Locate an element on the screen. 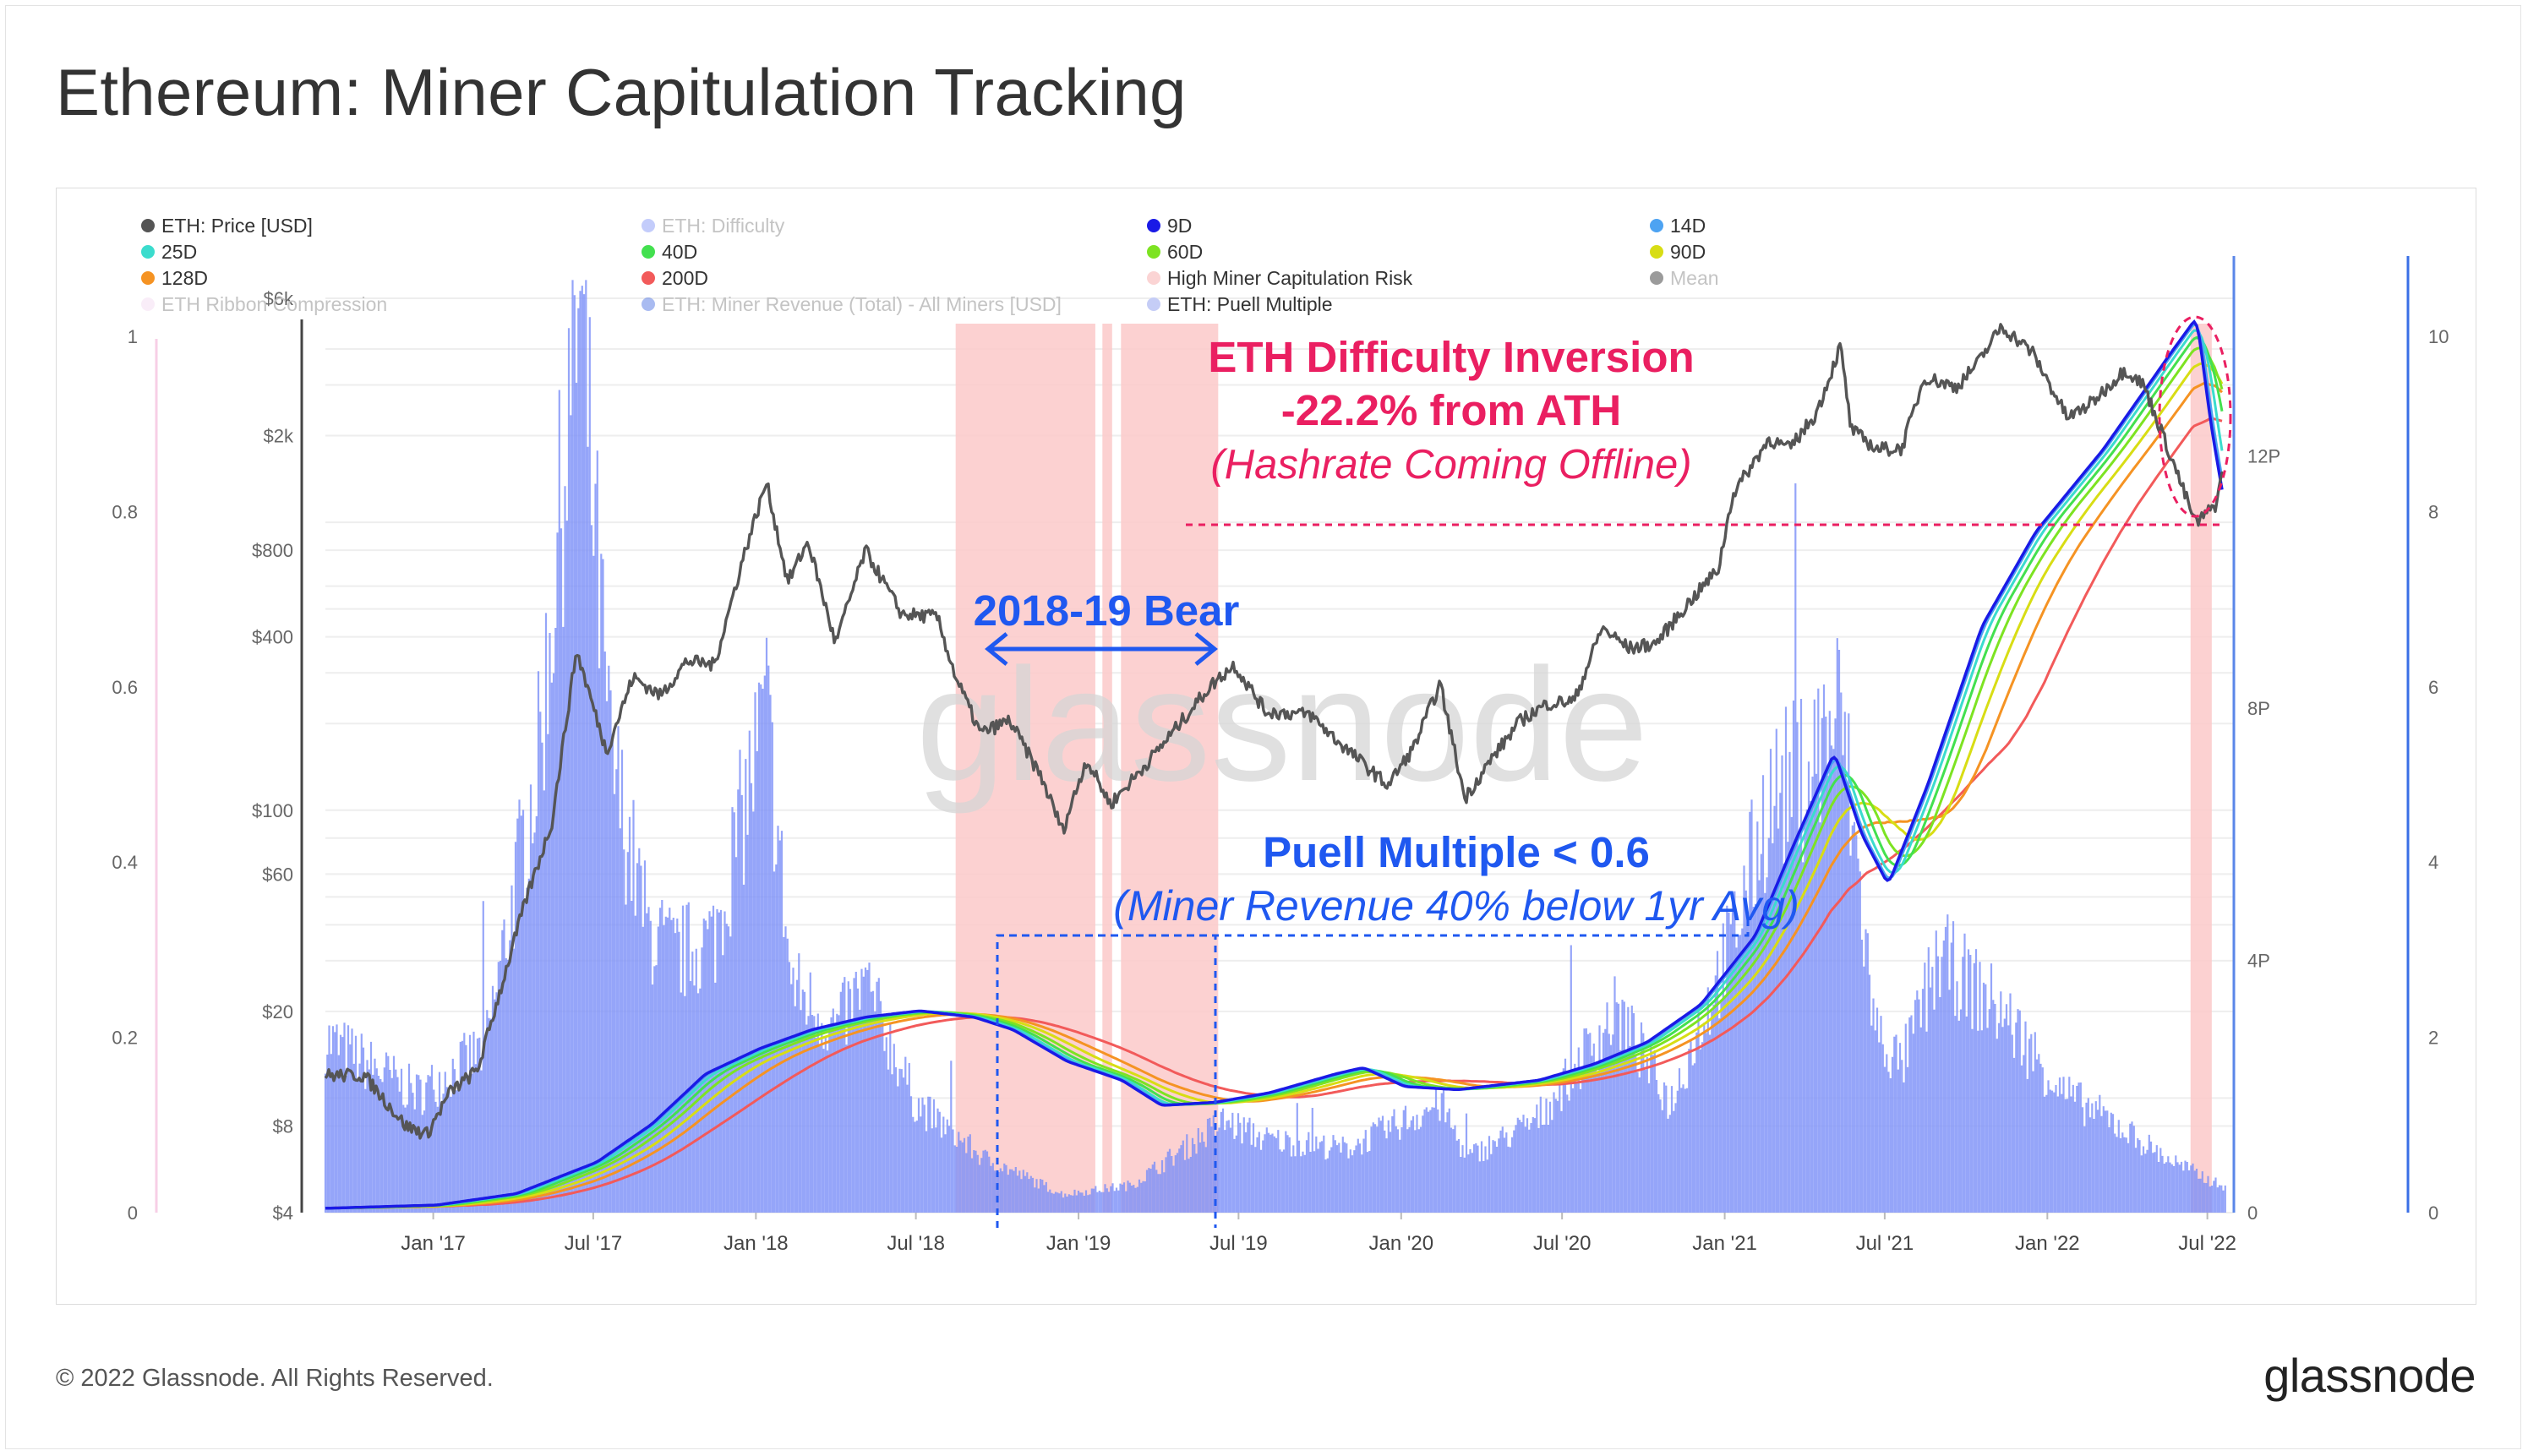  bear-arrow-left-head is located at coordinates (996, 649).